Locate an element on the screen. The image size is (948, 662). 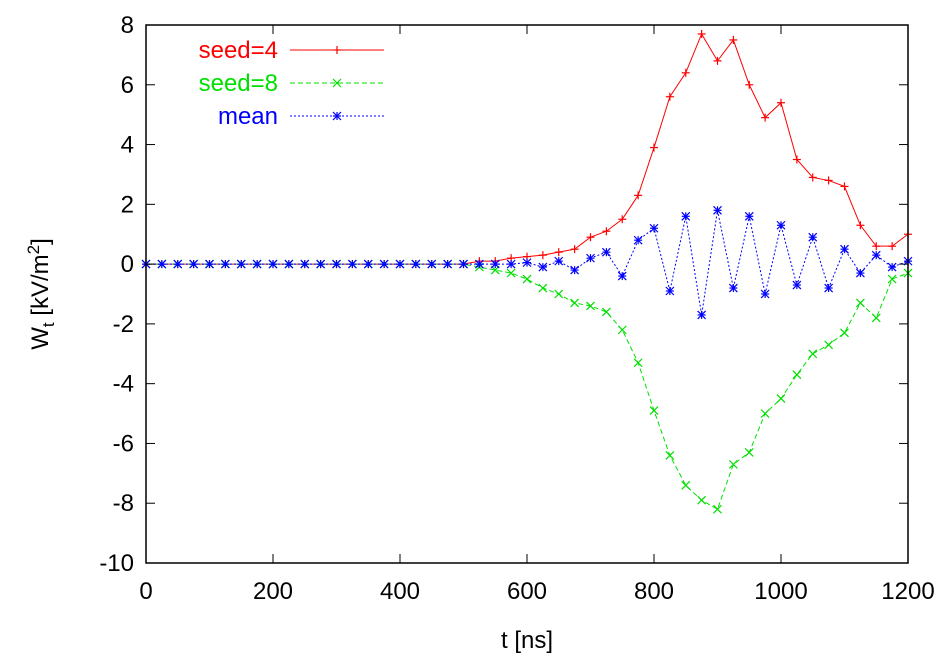
y-tick-label: 2 is located at coordinates (127, 204).